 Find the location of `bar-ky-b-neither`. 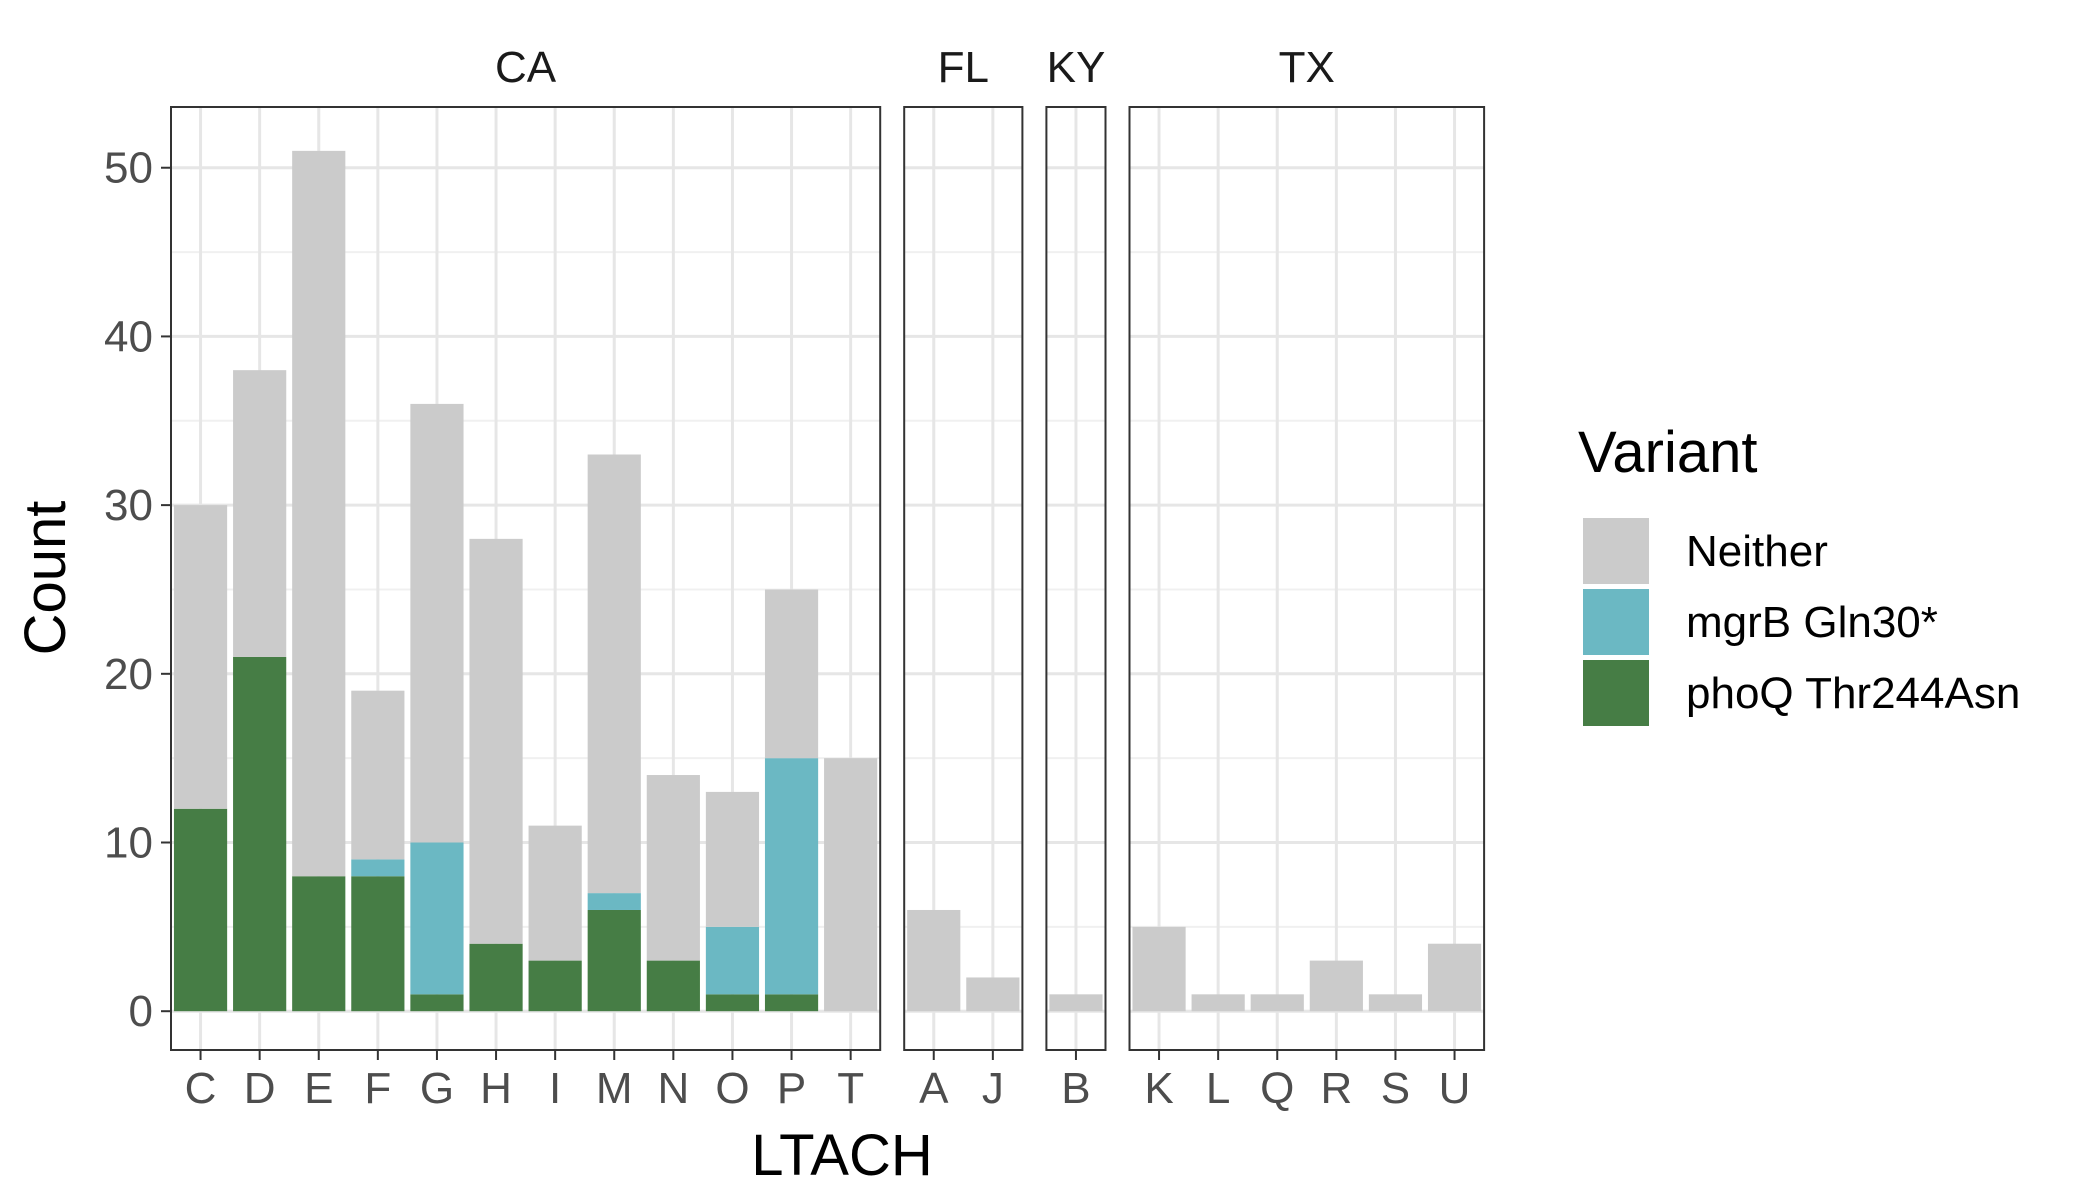

bar-ky-b-neither is located at coordinates (1076, 1003).